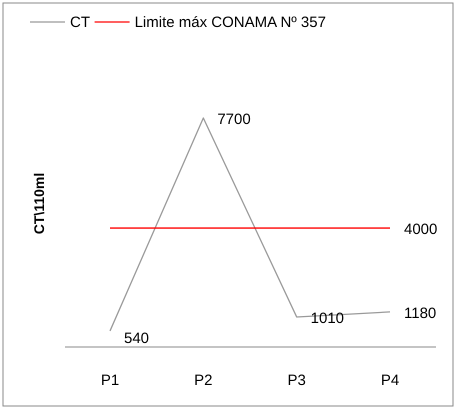 The height and width of the screenshot is (409, 456). Describe the element at coordinates (234, 119) in the screenshot. I see `data-label: 7700` at that location.